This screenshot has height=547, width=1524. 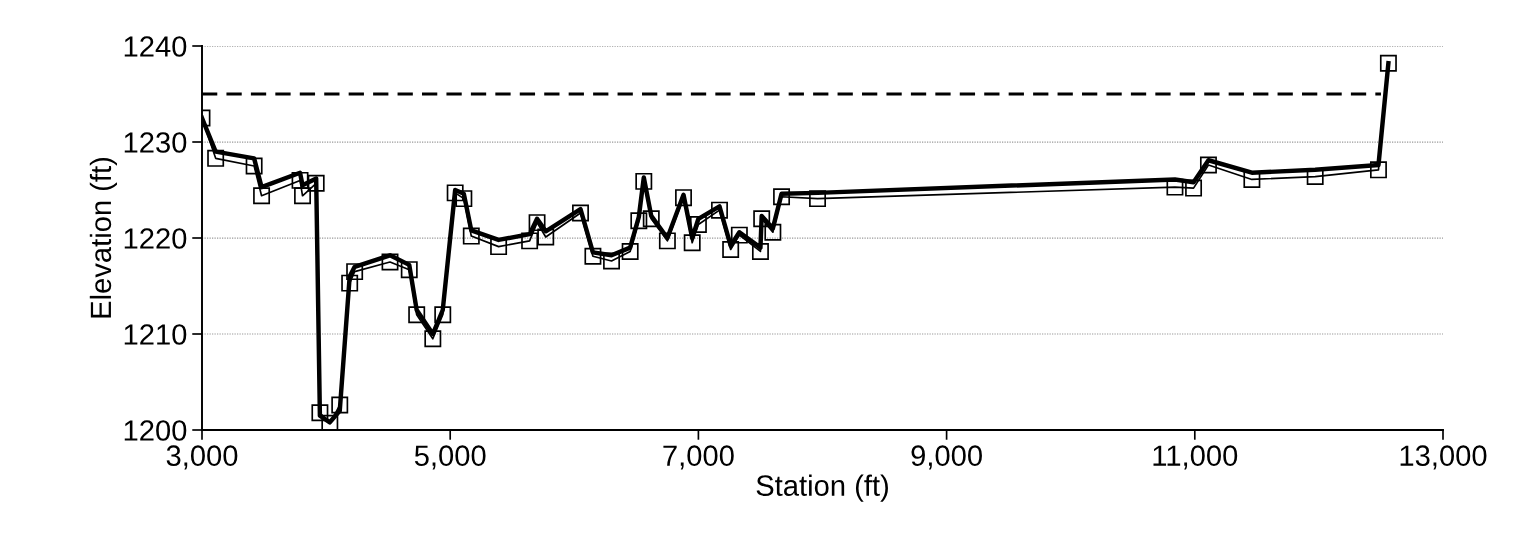 What do you see at coordinates (698, 457) in the screenshot?
I see `x-tick-label: 7,000` at bounding box center [698, 457].